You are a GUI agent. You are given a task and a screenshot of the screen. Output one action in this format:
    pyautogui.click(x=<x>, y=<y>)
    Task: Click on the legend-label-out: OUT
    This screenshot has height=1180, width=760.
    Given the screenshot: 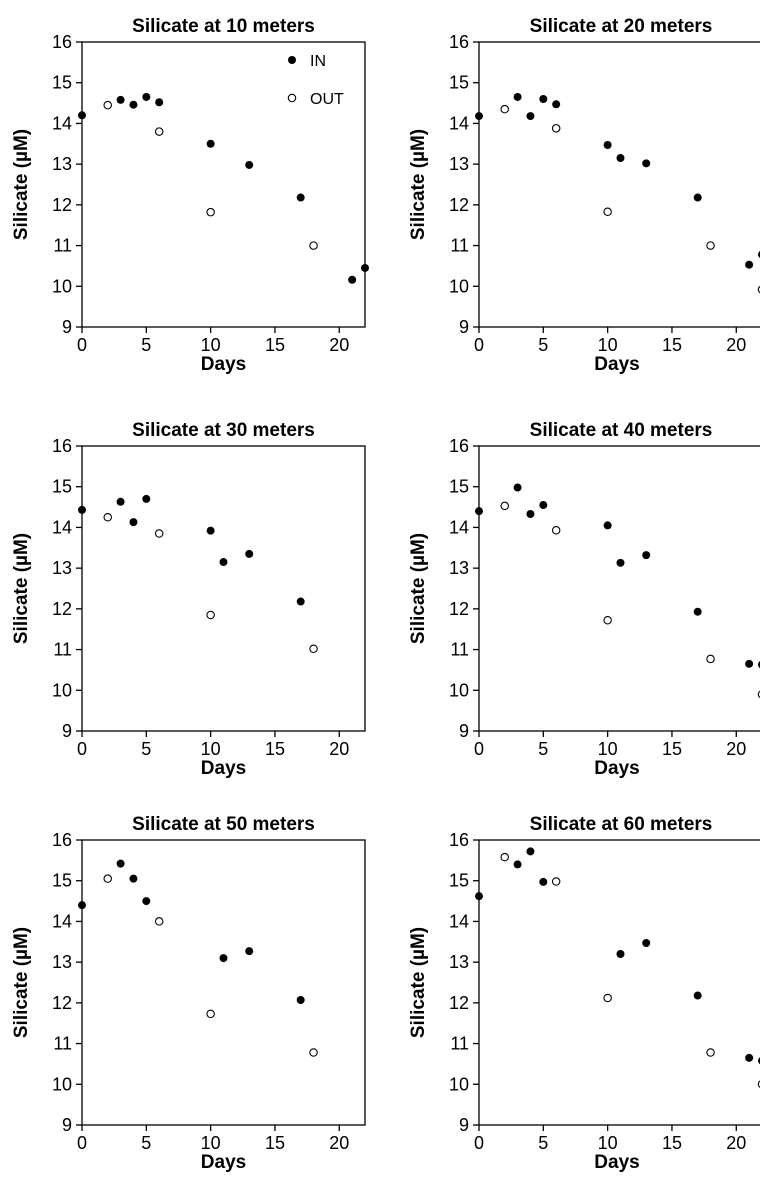 What is the action you would take?
    pyautogui.click(x=327, y=99)
    